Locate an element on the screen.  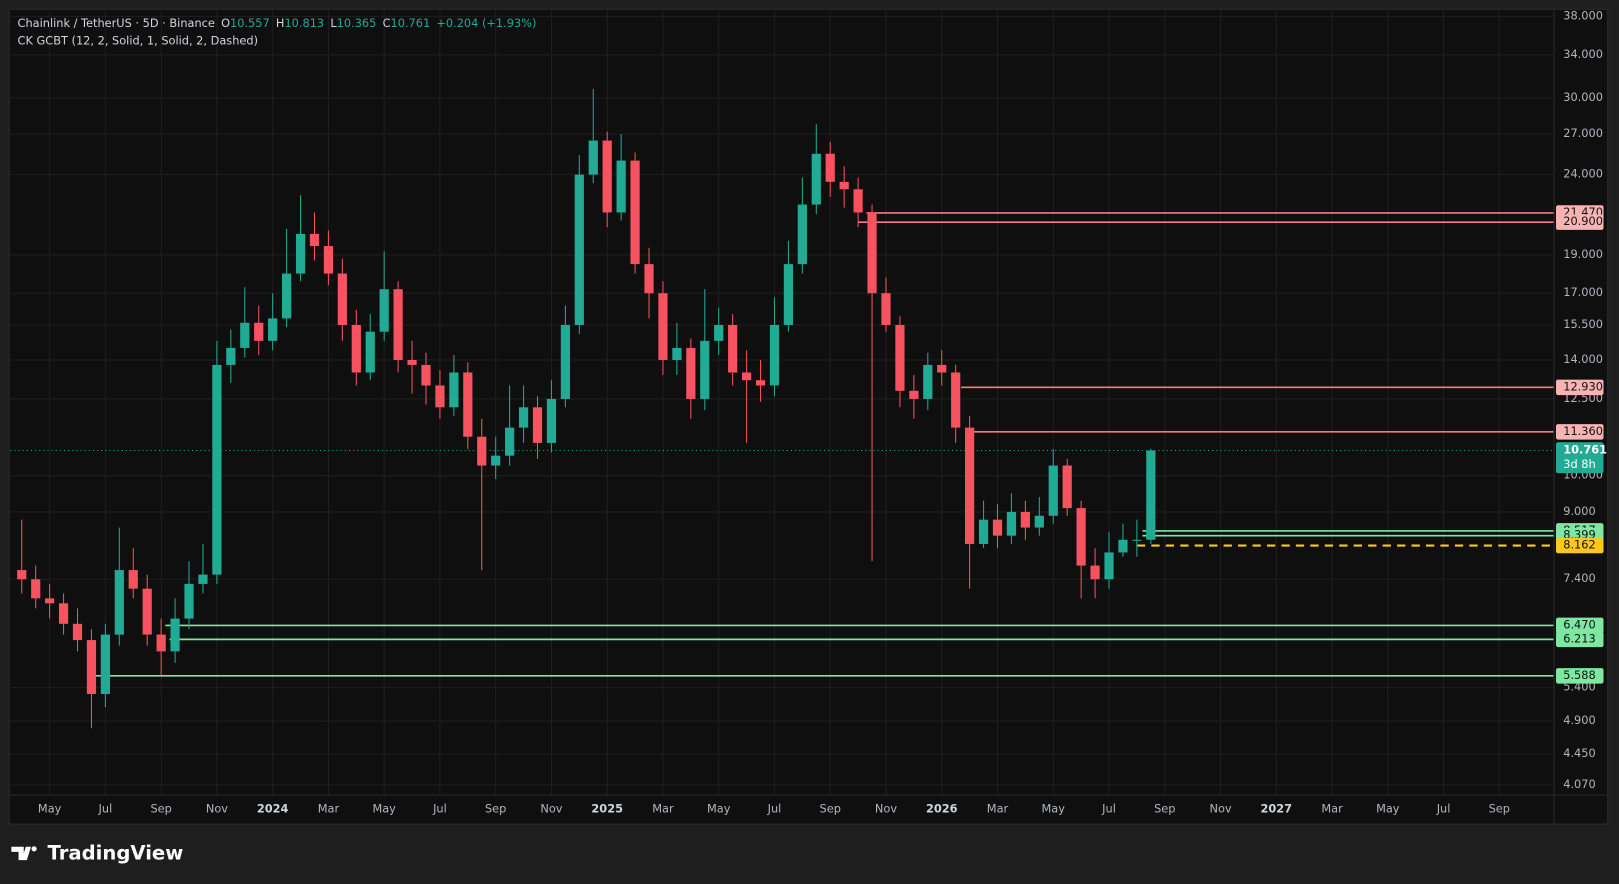
brand-logo: TradingView is located at coordinates (97, 852).